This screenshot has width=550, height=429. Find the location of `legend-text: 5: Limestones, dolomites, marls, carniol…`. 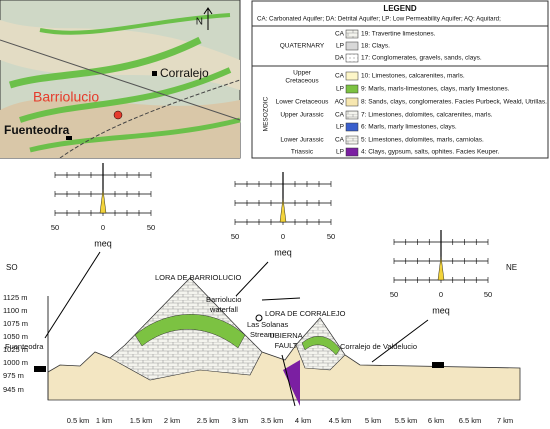

legend-text: 5: Limestones, dolomites, marls, carniol… is located at coordinates (422, 140).